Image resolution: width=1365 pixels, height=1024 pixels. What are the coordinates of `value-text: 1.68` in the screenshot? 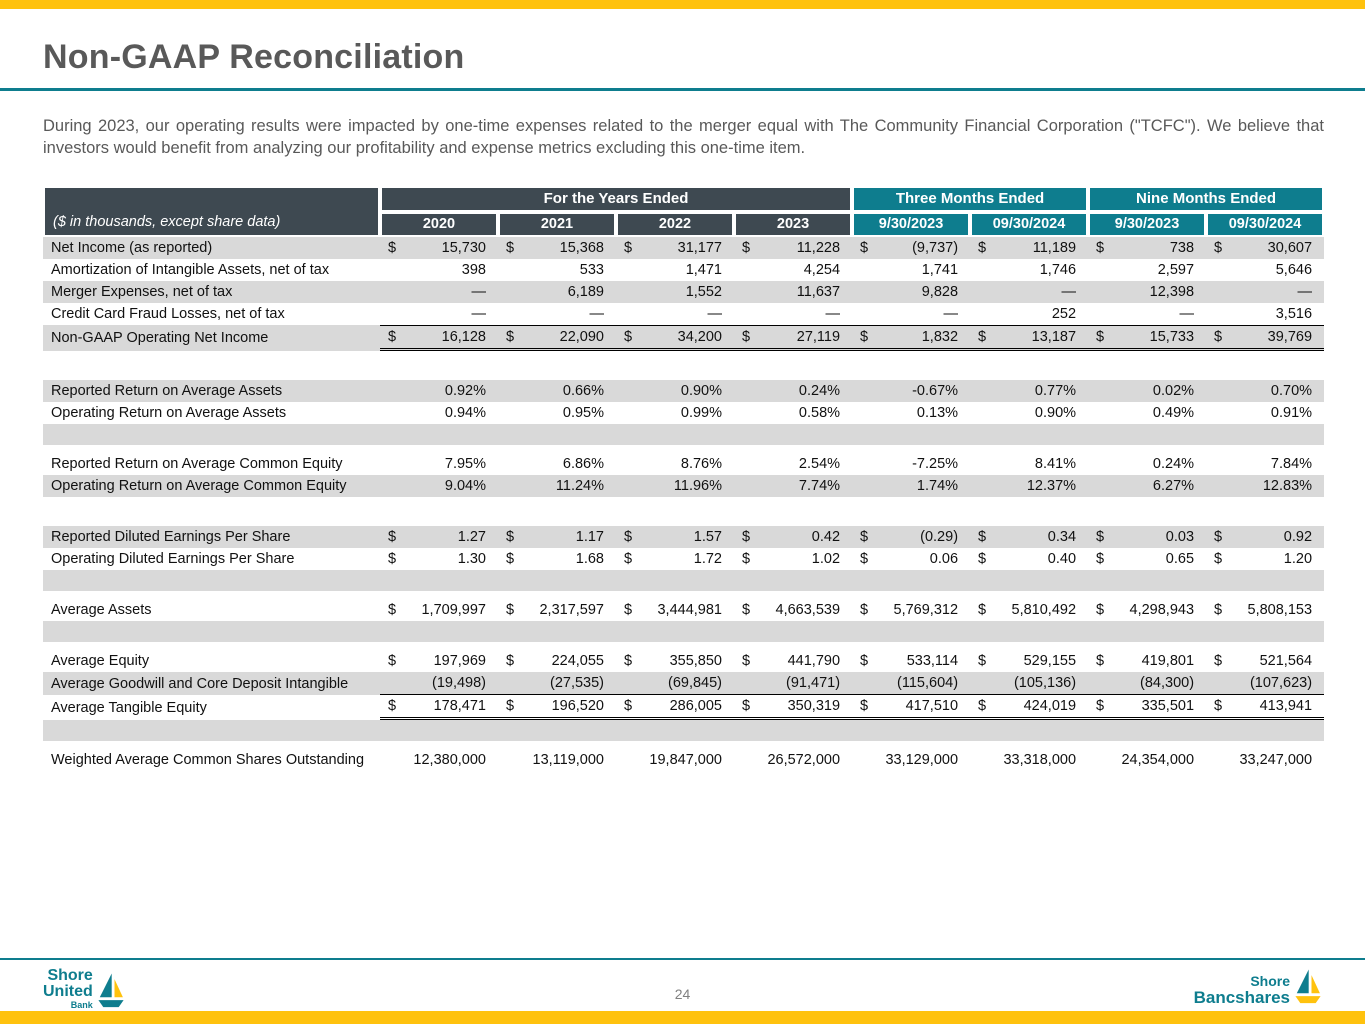 It's located at (589, 559).